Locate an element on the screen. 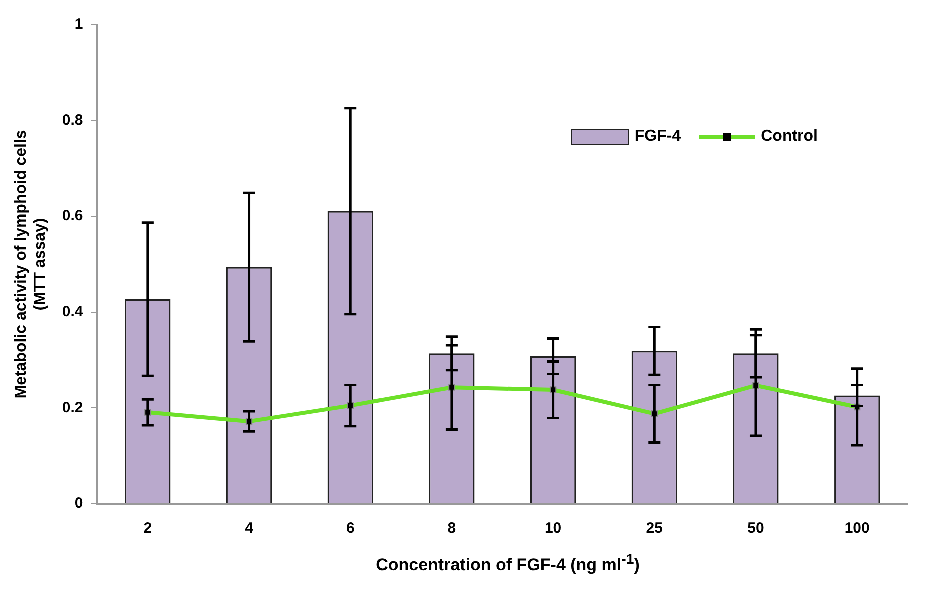 This screenshot has height=593, width=936. x-tick-label: 100 is located at coordinates (857, 529).